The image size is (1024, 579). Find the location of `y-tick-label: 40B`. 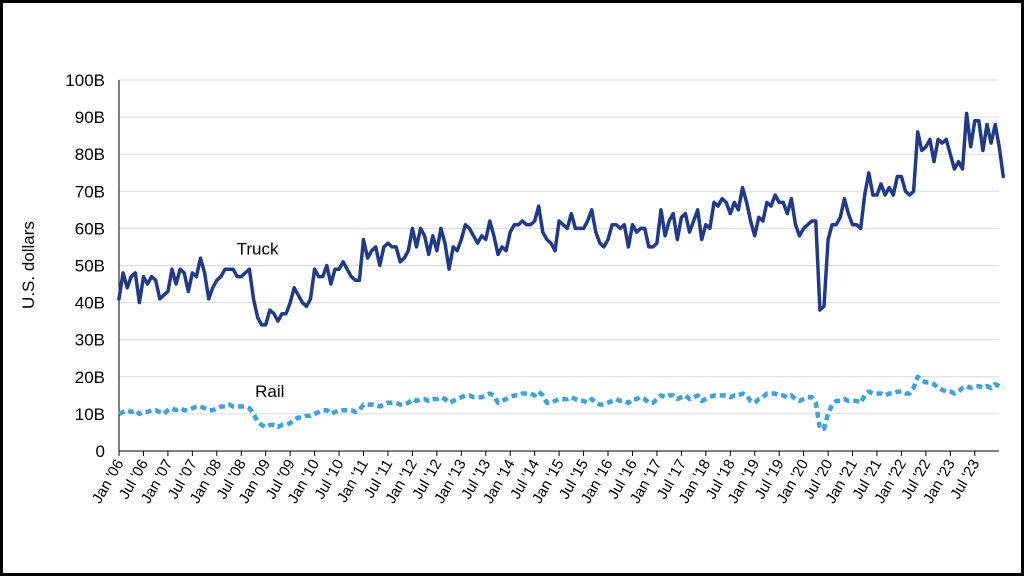

y-tick-label: 40B is located at coordinates (90, 303).